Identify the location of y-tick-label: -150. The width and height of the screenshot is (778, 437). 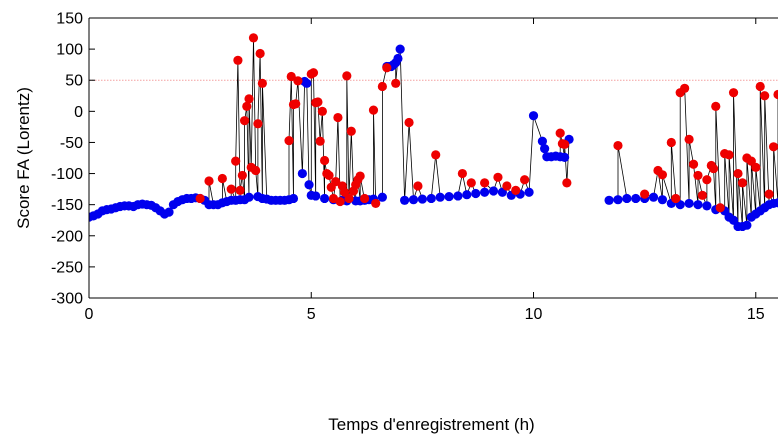
(67, 205).